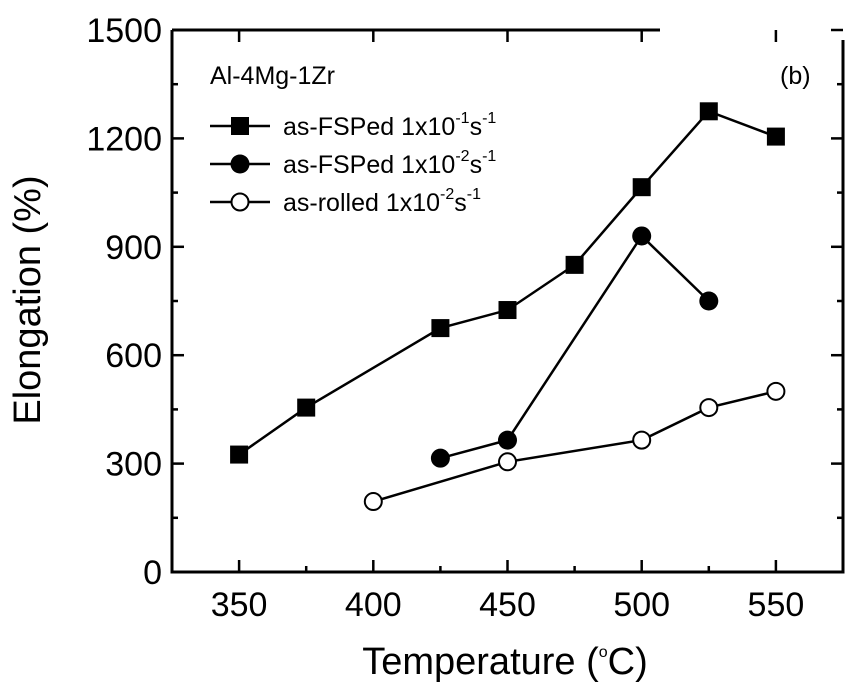 This screenshot has width=846, height=685. What do you see at coordinates (133, 248) in the screenshot?
I see `y-tick-label: 900` at bounding box center [133, 248].